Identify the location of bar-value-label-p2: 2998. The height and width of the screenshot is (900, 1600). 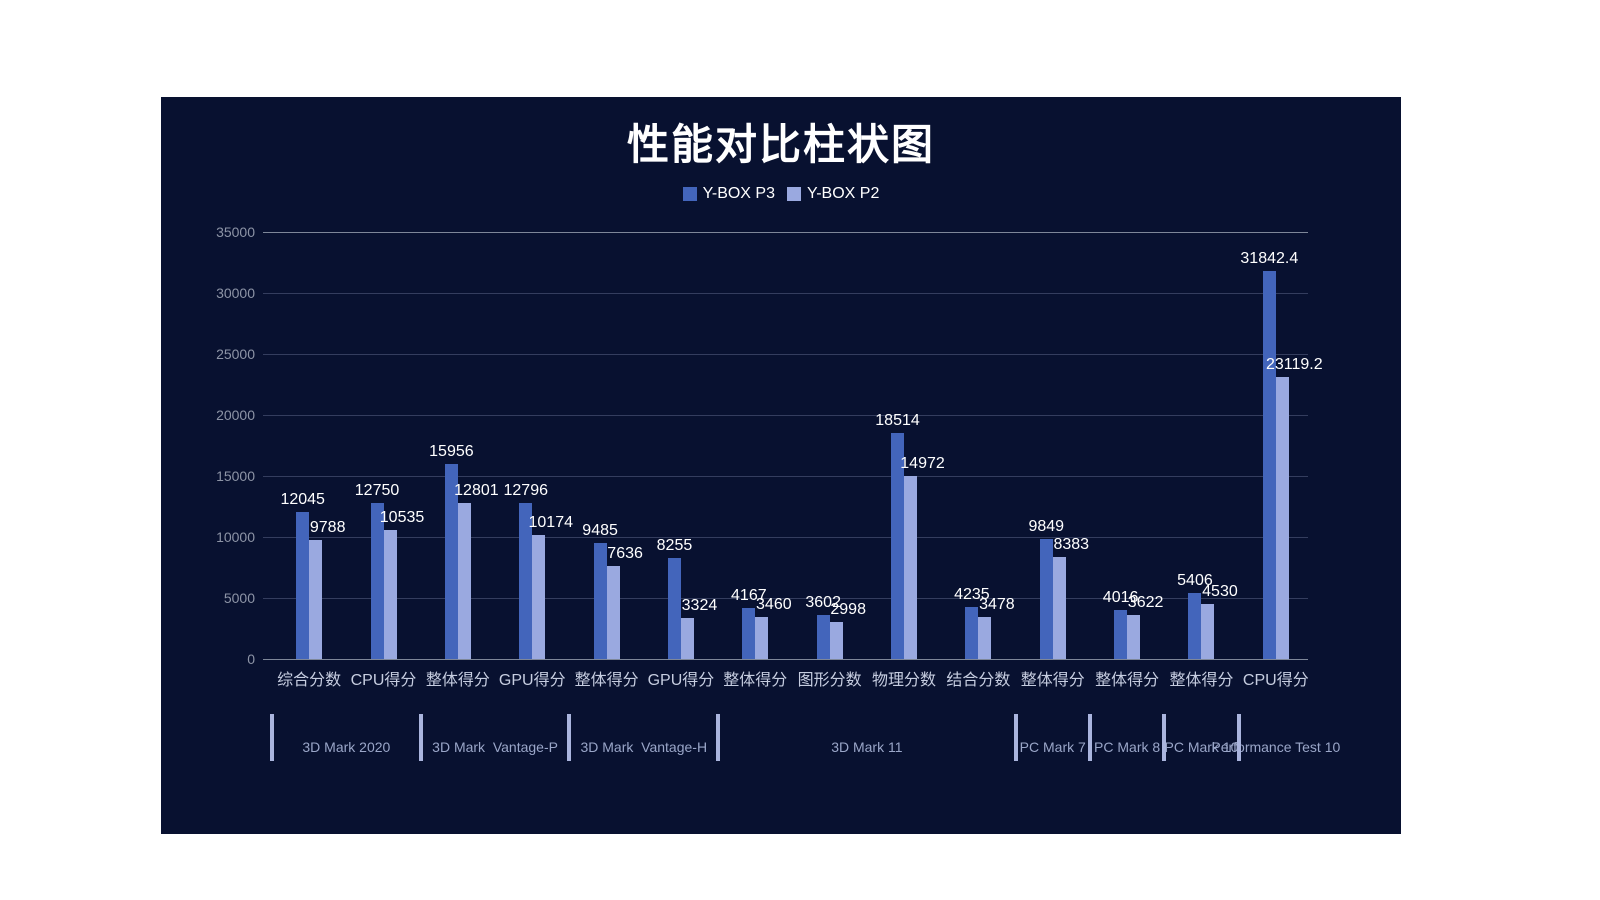
(848, 610).